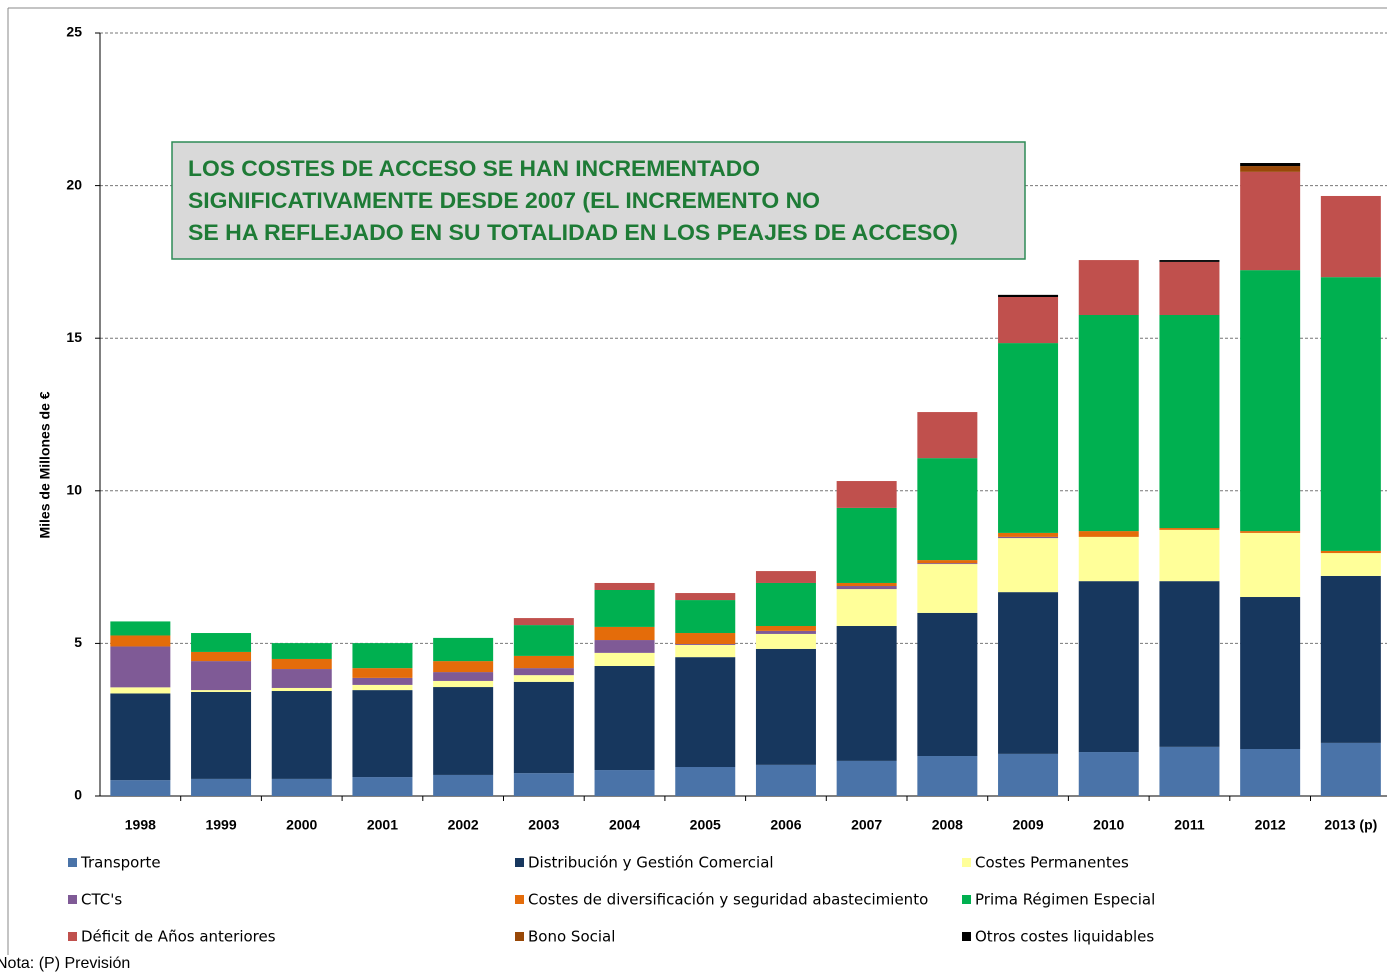 This screenshot has height=973, width=1387. What do you see at coordinates (74, 490) in the screenshot?
I see `y-tick-label: 10` at bounding box center [74, 490].